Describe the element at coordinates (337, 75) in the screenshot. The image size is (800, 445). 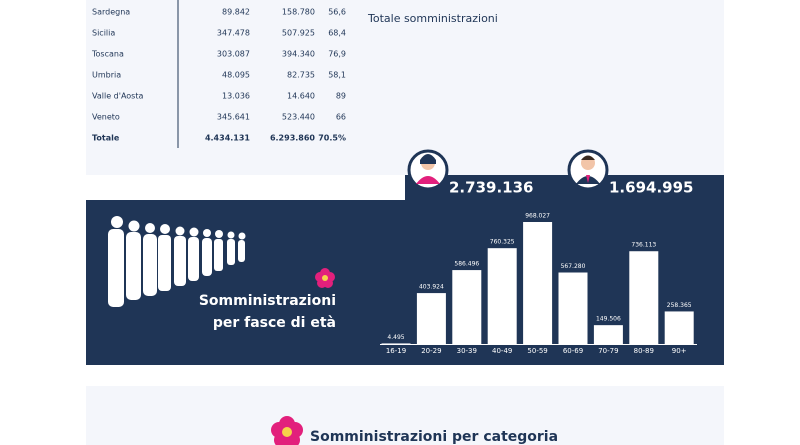
I see `table-cell: 58,1` at that location.